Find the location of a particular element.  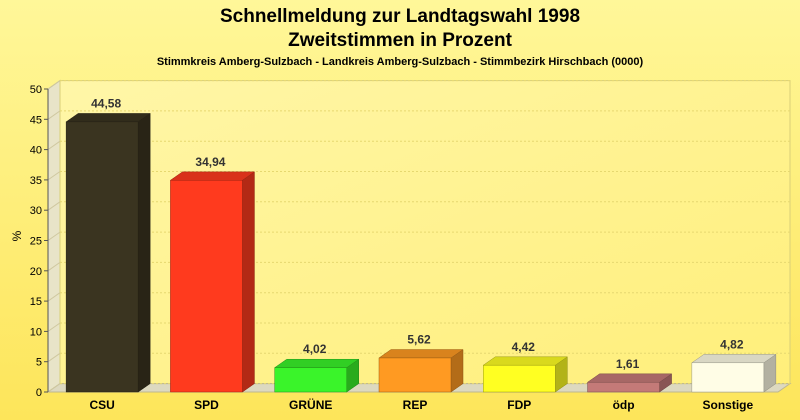

y-tick-label: 15 is located at coordinates (36, 302).